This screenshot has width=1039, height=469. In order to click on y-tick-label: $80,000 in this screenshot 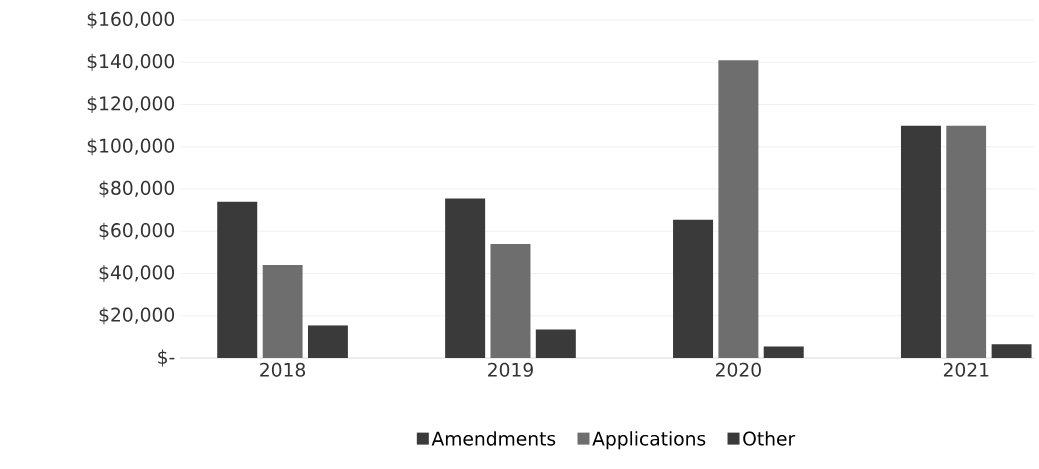, I will do `click(137, 189)`.